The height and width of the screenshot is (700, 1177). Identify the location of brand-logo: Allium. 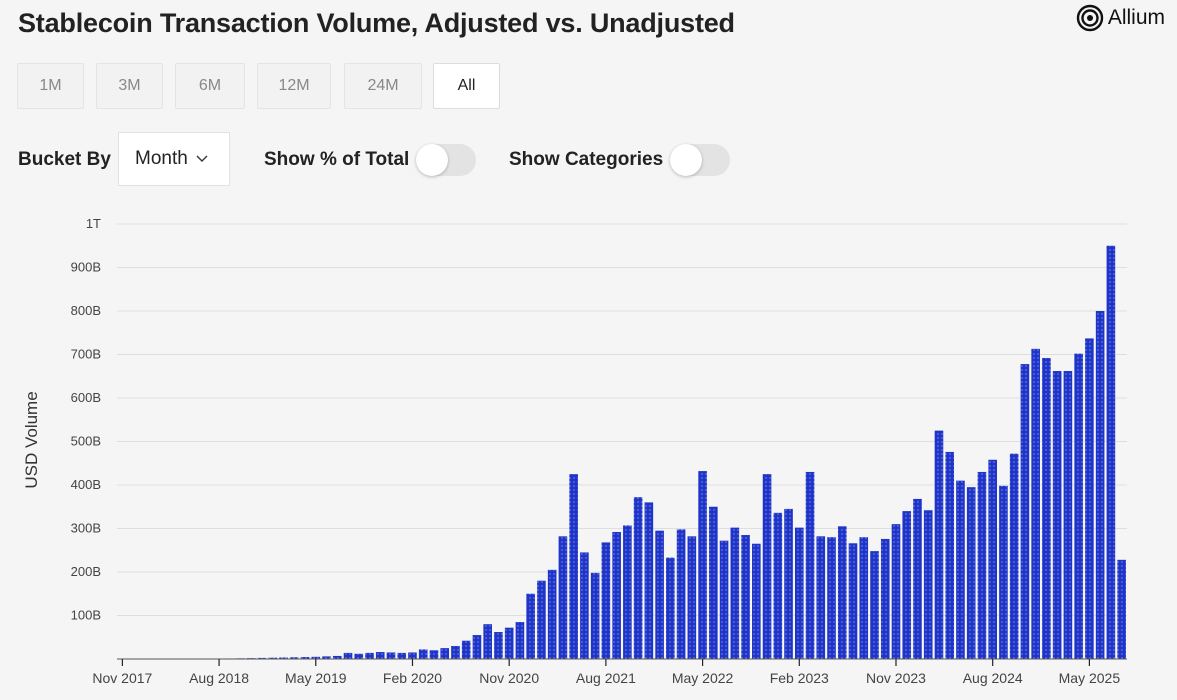
(1120, 18).